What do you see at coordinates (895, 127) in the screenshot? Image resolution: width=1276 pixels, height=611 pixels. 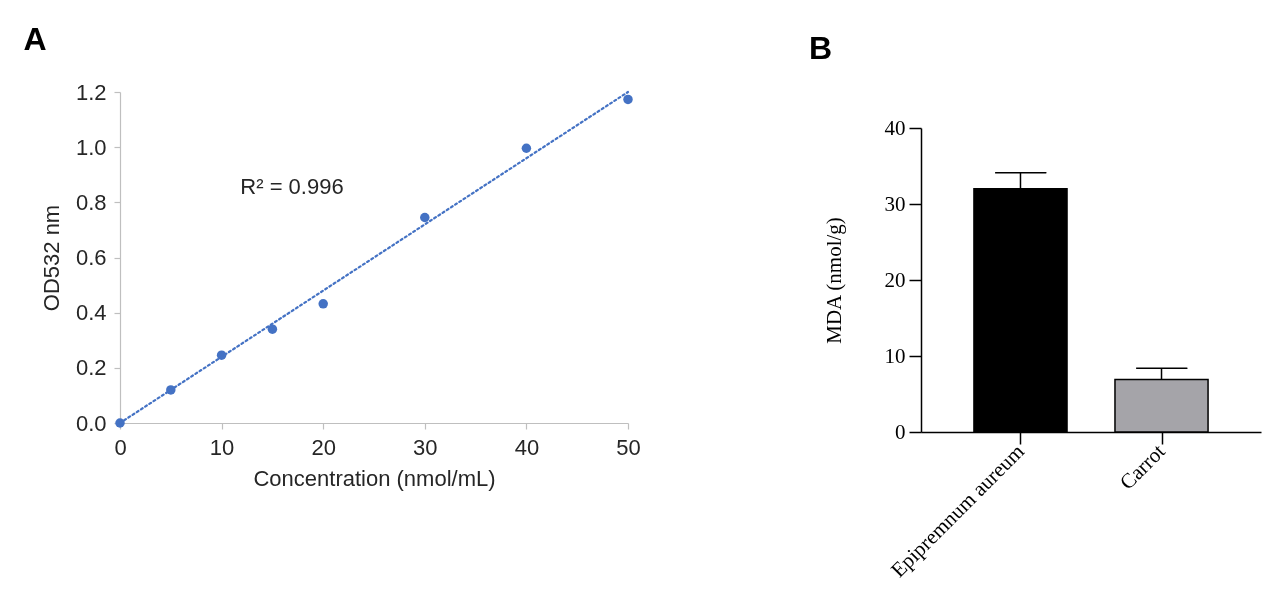 I see `y-tick-label: 40` at bounding box center [895, 127].